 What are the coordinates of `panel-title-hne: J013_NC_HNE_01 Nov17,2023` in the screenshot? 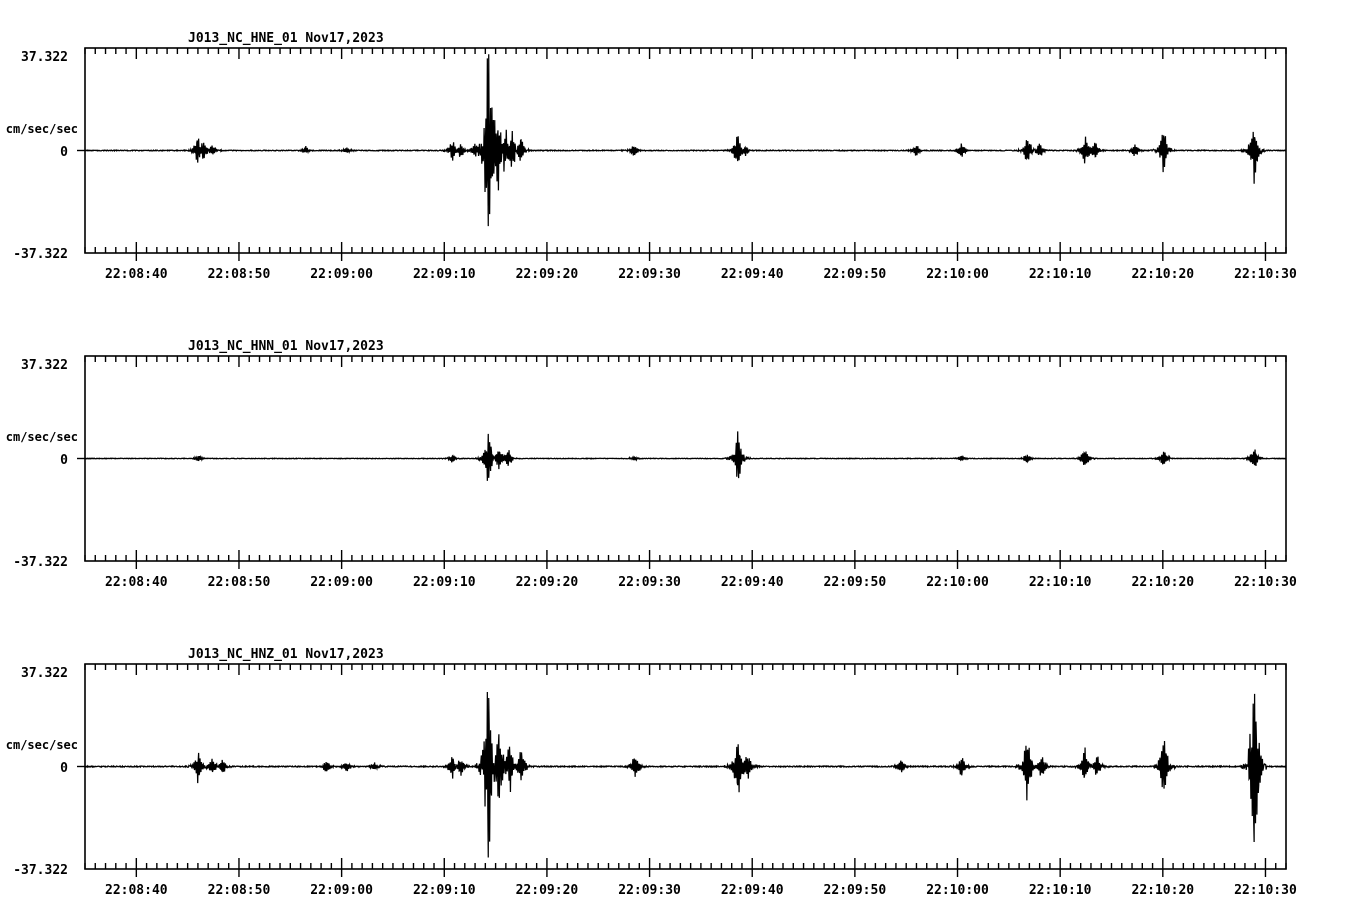 It's located at (286, 38).